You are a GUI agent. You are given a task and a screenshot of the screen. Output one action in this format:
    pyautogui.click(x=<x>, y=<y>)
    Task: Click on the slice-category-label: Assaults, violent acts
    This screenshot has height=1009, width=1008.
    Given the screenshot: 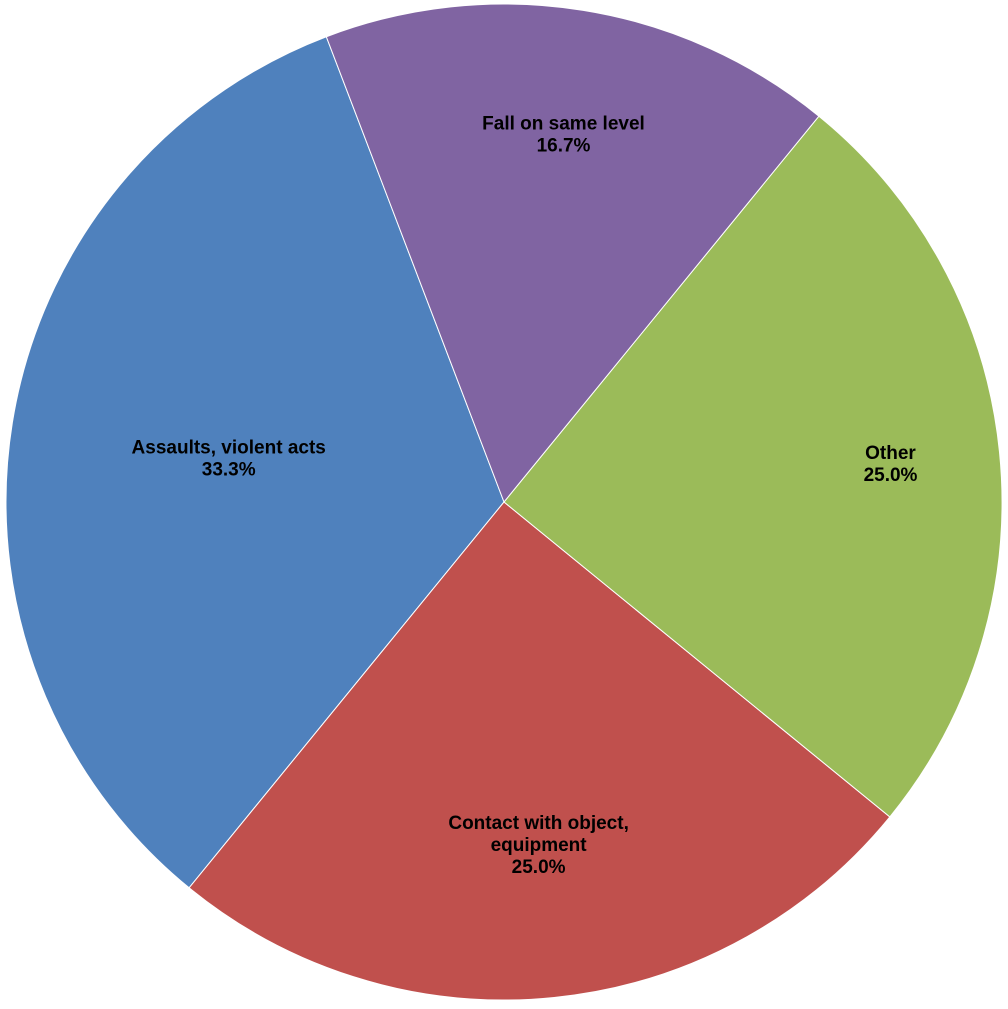 What is the action you would take?
    pyautogui.click(x=229, y=448)
    